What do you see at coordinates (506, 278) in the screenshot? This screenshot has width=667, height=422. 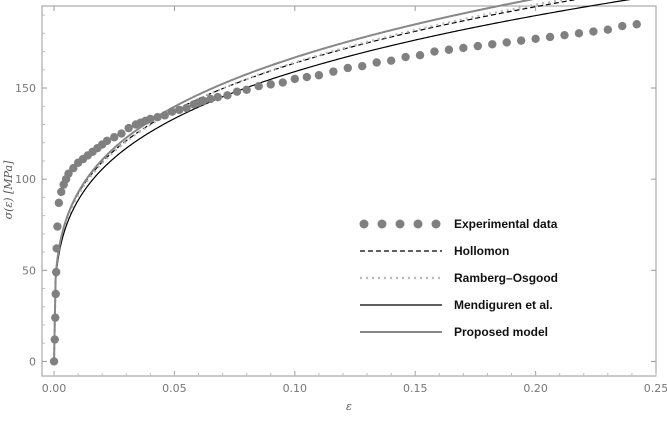 I see `legend-label: Ramberg–Osgood` at bounding box center [506, 278].